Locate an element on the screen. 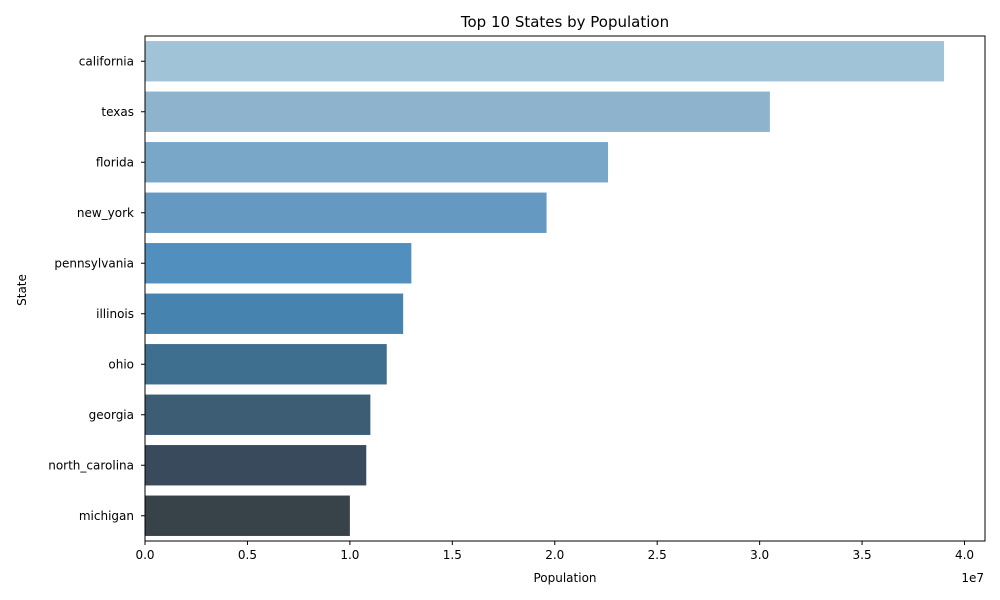 The width and height of the screenshot is (1000, 600). x-tick-label: 0.5 is located at coordinates (247, 555).